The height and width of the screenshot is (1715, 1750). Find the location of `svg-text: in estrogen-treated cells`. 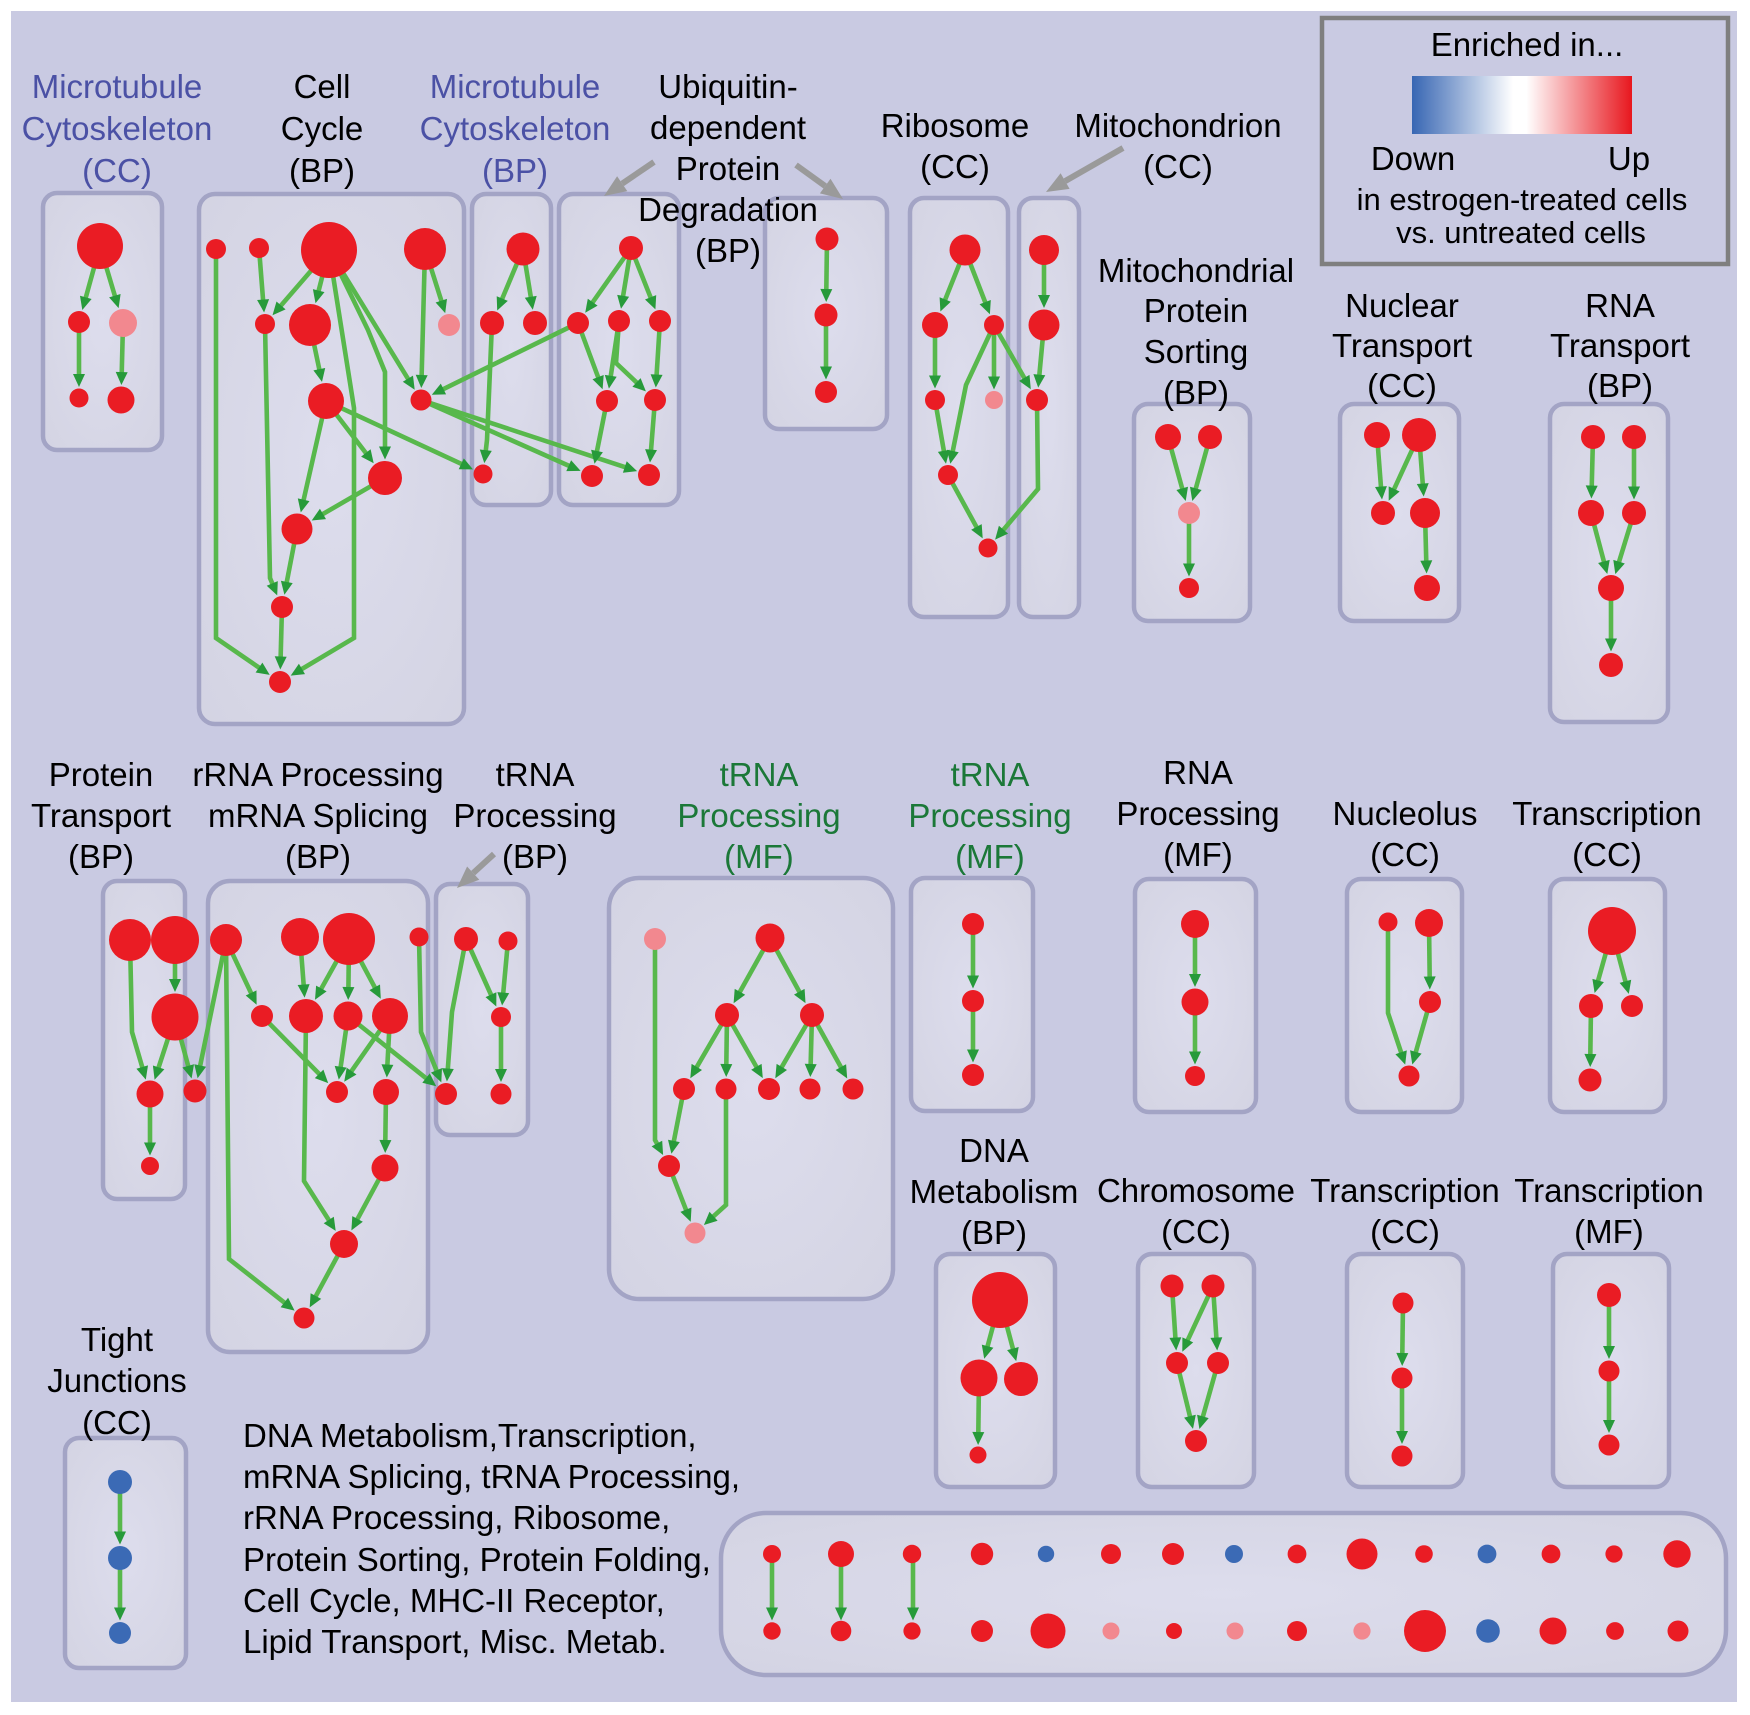

svg-text: in estrogen-treated cells is located at coordinates (1522, 199).